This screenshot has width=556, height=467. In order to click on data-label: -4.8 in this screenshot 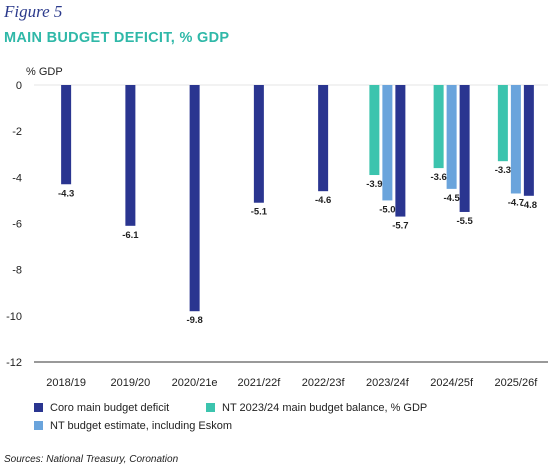, I will do `click(529, 205)`.